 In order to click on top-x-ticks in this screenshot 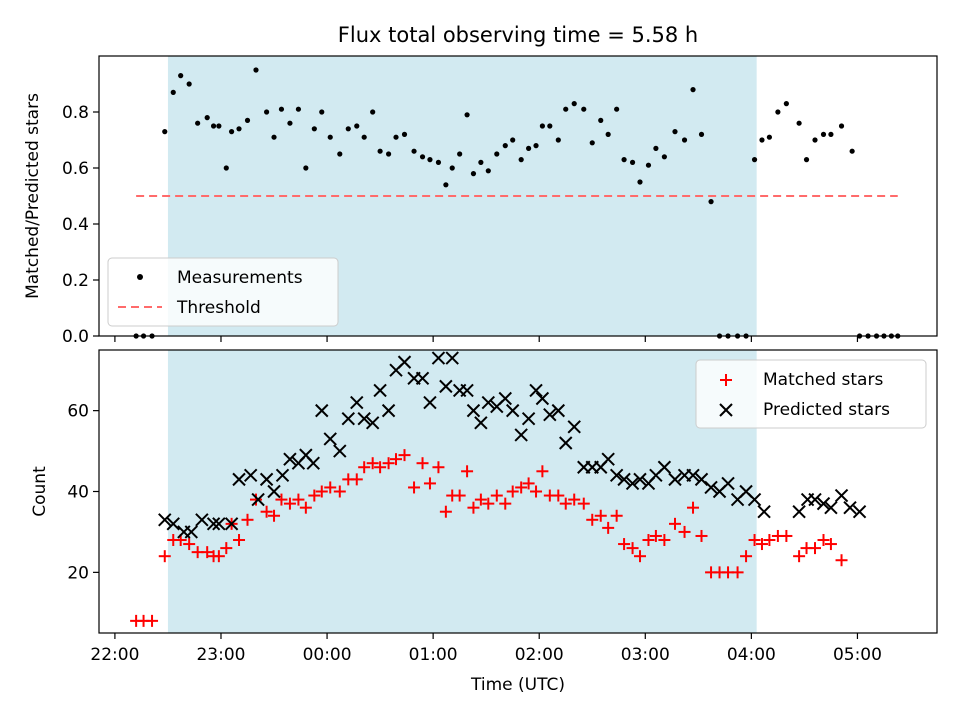, I will do `click(486, 339)`.